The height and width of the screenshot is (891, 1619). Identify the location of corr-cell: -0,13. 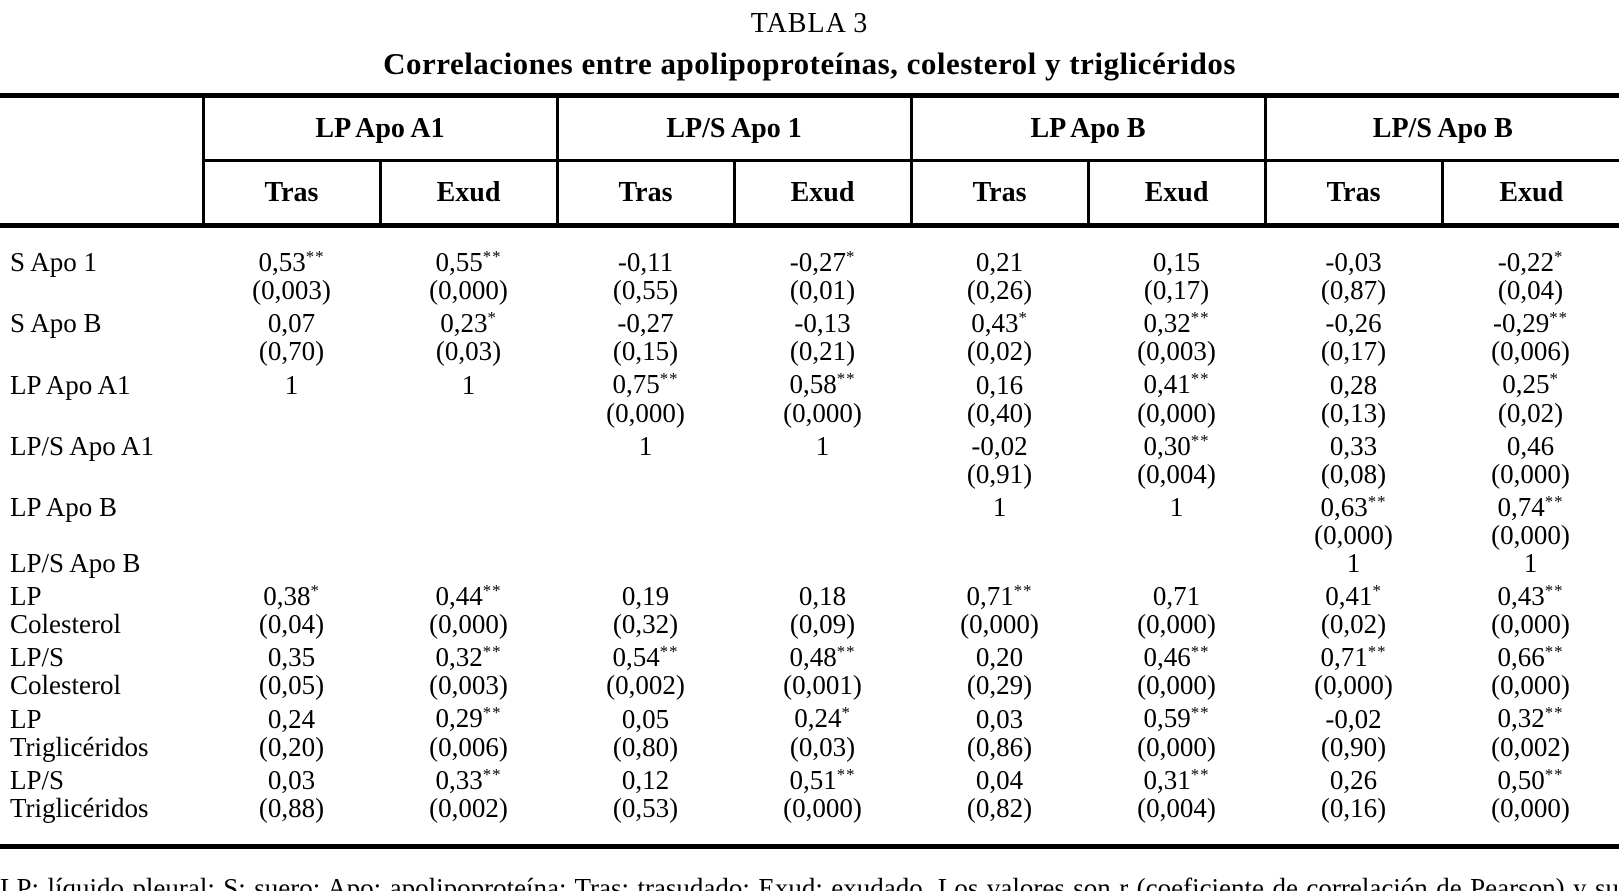
(822, 323).